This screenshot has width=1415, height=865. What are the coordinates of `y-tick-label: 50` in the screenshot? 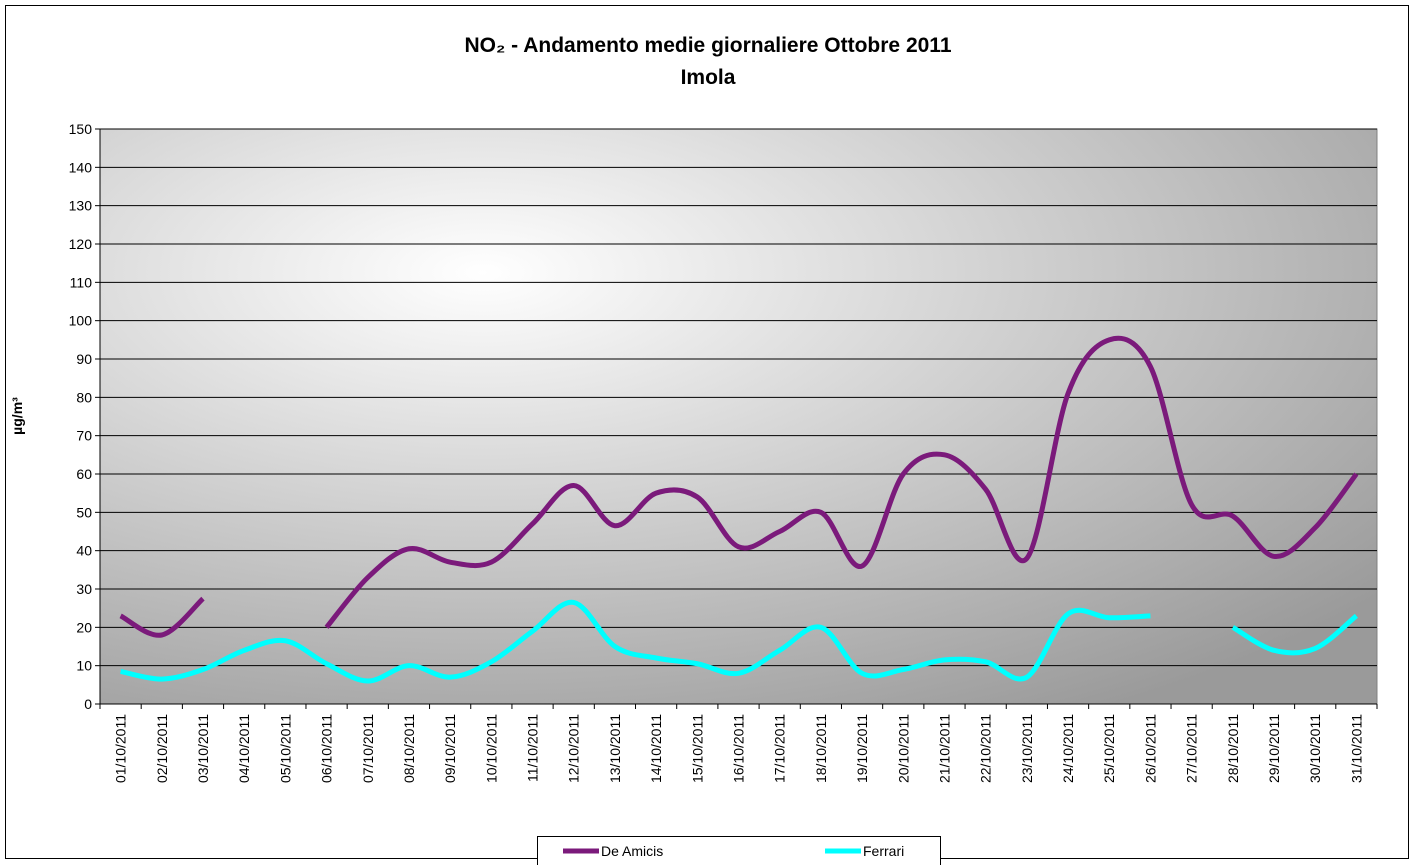 It's located at (84, 512).